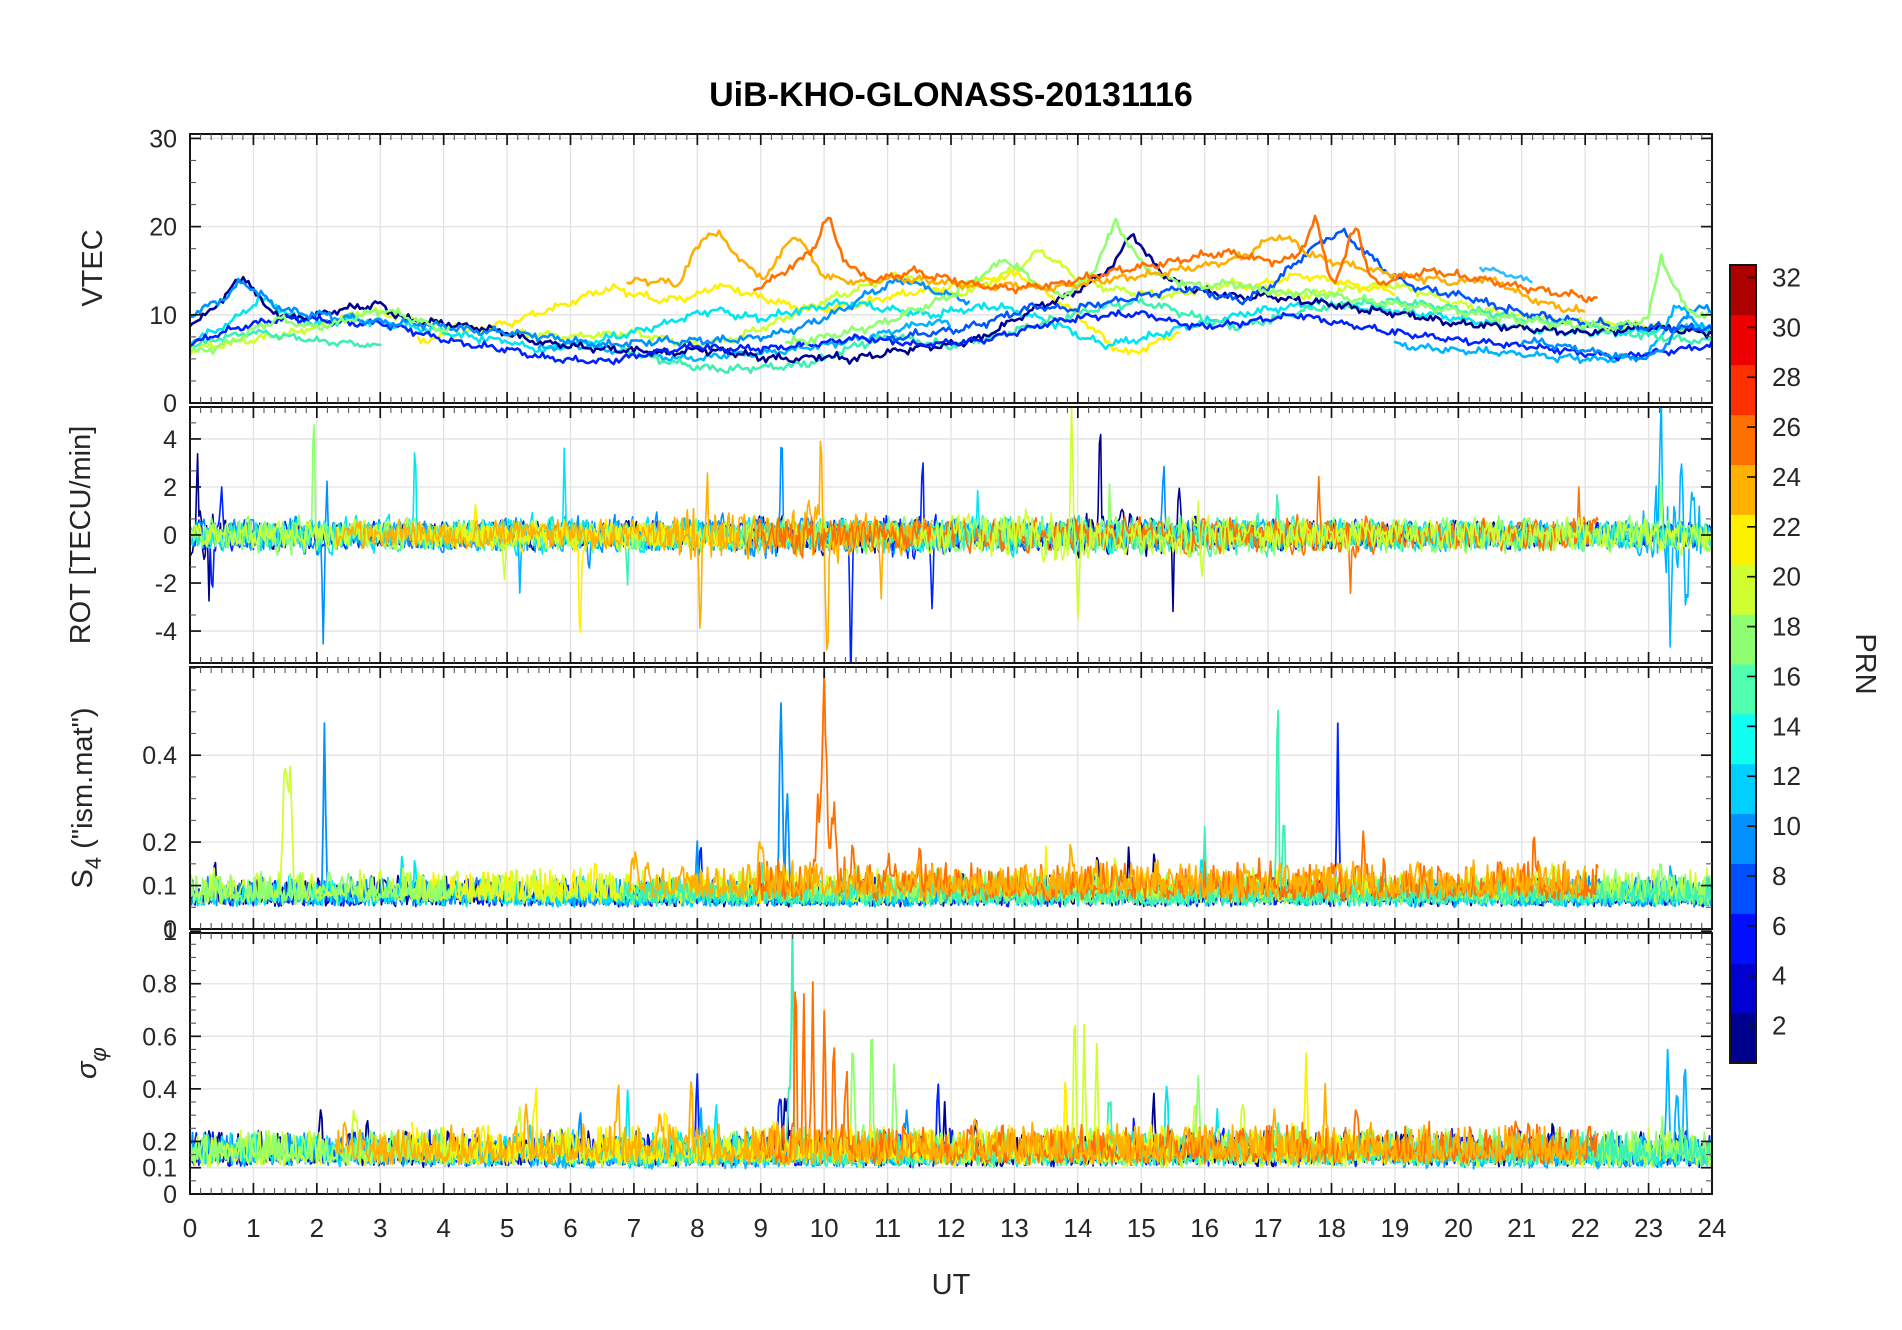  What do you see at coordinates (1394, 1228) in the screenshot?
I see `xtick-label: 19` at bounding box center [1394, 1228].